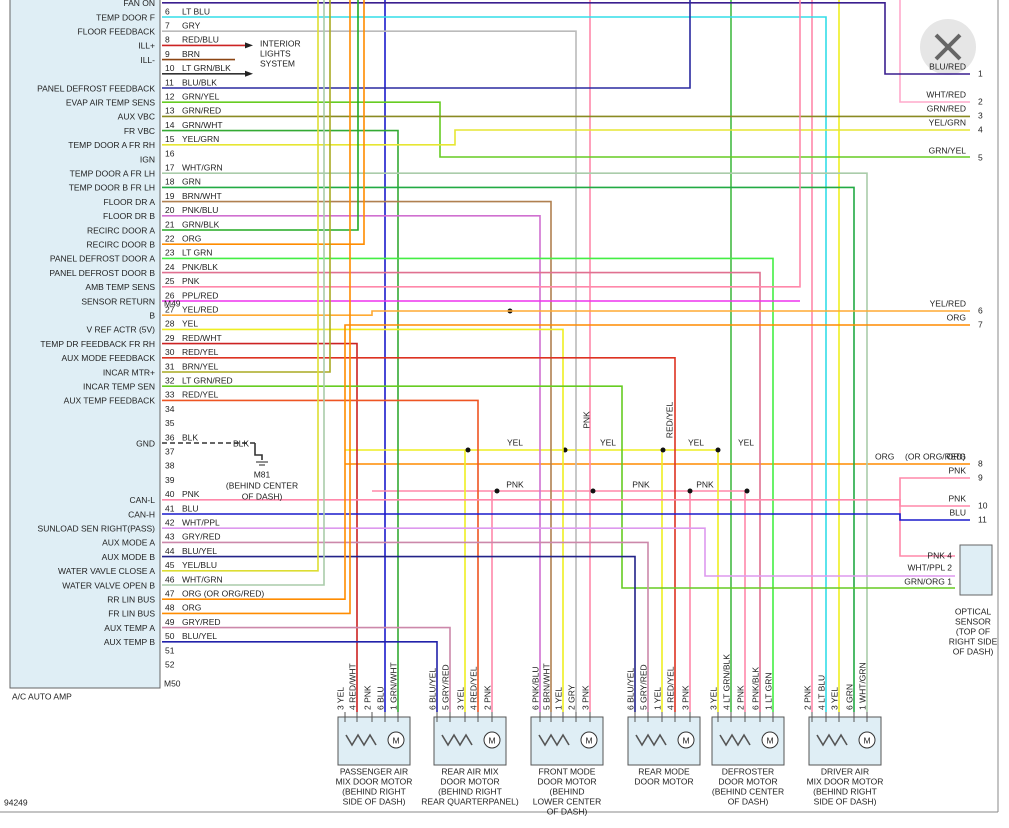 The height and width of the screenshot is (828, 1009). I want to click on pin-number: 44, so click(170, 551).